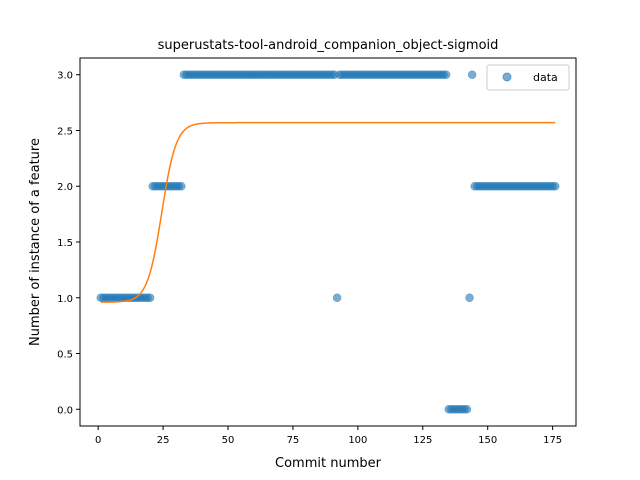  Describe the element at coordinates (228, 440) in the screenshot. I see `x-tick-label: 50` at that location.